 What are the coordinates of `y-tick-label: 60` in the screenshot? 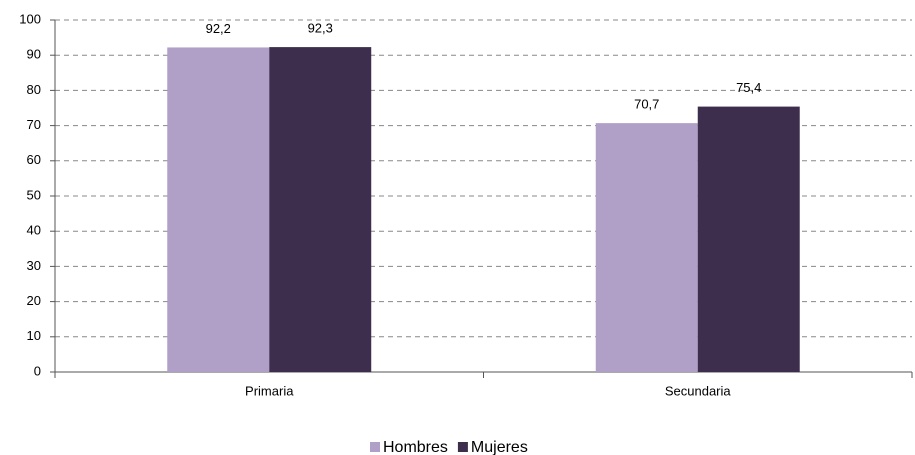 It's located at (34, 159).